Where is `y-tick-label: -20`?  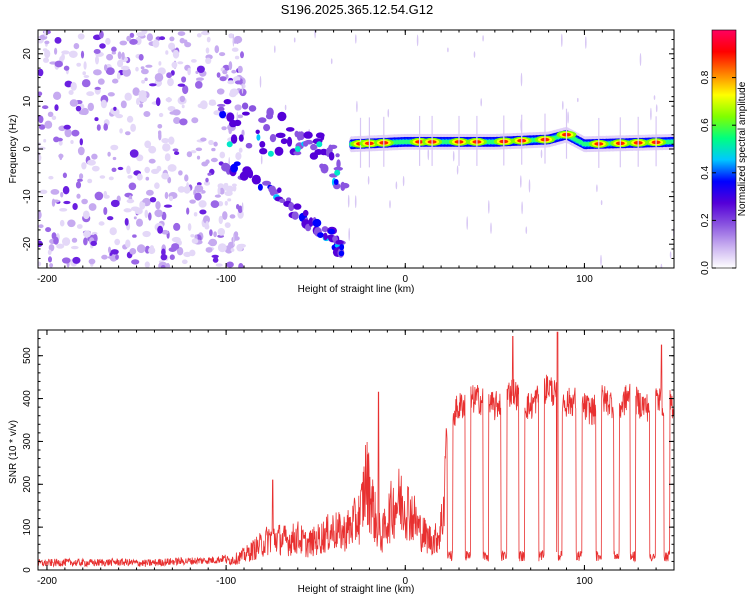 y-tick-label: -20 is located at coordinates (27, 244).